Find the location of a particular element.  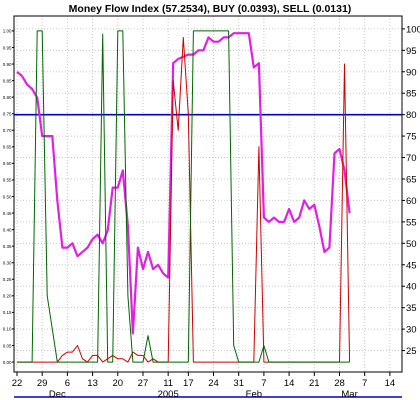

left-tick-label: 0.75 is located at coordinates (7, 113).